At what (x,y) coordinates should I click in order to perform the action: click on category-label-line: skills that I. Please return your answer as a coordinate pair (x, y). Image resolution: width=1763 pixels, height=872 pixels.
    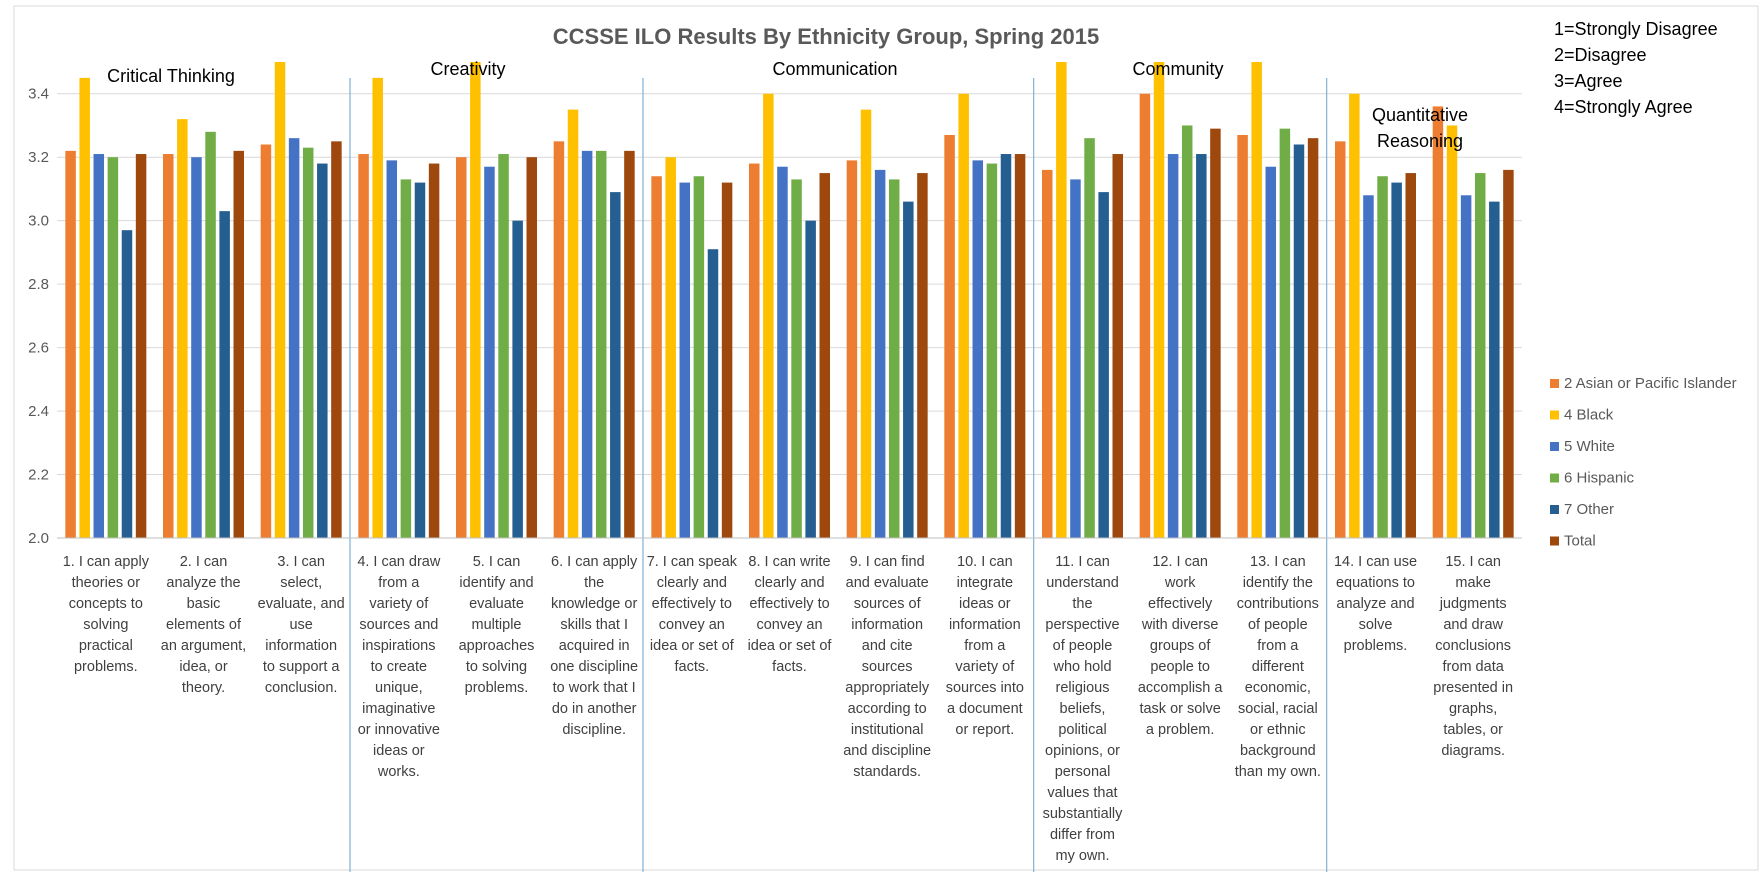
    Looking at the image, I should click on (594, 625).